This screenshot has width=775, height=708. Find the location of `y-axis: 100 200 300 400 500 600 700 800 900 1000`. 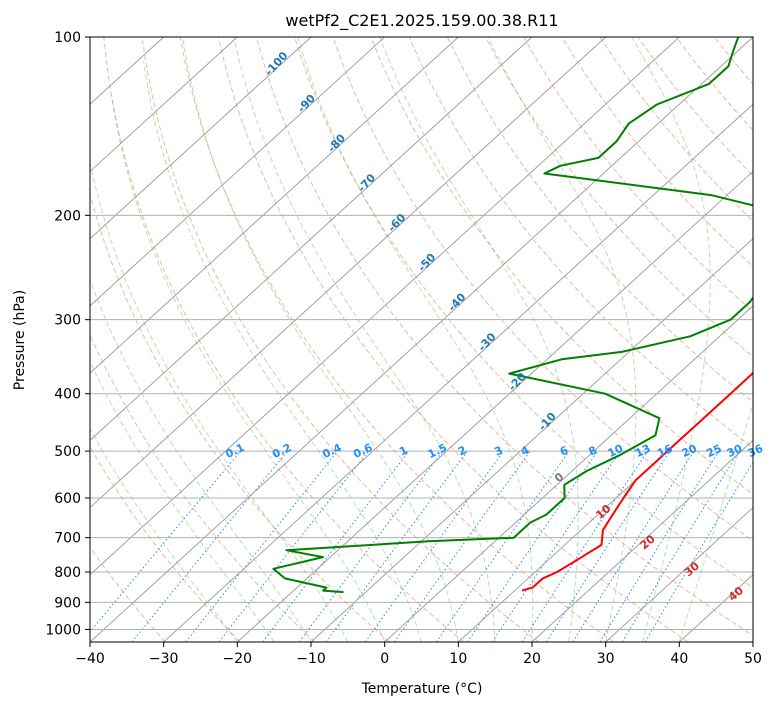

y-axis: 100 200 300 400 500 600 700 800 900 1000 is located at coordinates (67, 334).